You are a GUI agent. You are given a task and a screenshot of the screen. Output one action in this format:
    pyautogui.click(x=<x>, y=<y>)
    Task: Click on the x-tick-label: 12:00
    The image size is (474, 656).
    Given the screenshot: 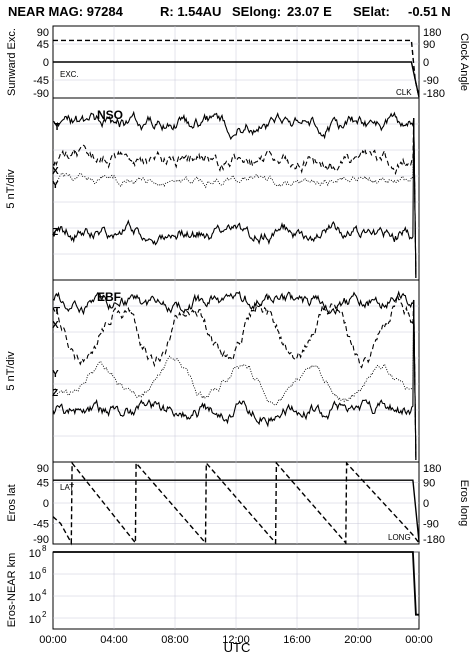 What is the action you would take?
    pyautogui.click(x=236, y=640)
    